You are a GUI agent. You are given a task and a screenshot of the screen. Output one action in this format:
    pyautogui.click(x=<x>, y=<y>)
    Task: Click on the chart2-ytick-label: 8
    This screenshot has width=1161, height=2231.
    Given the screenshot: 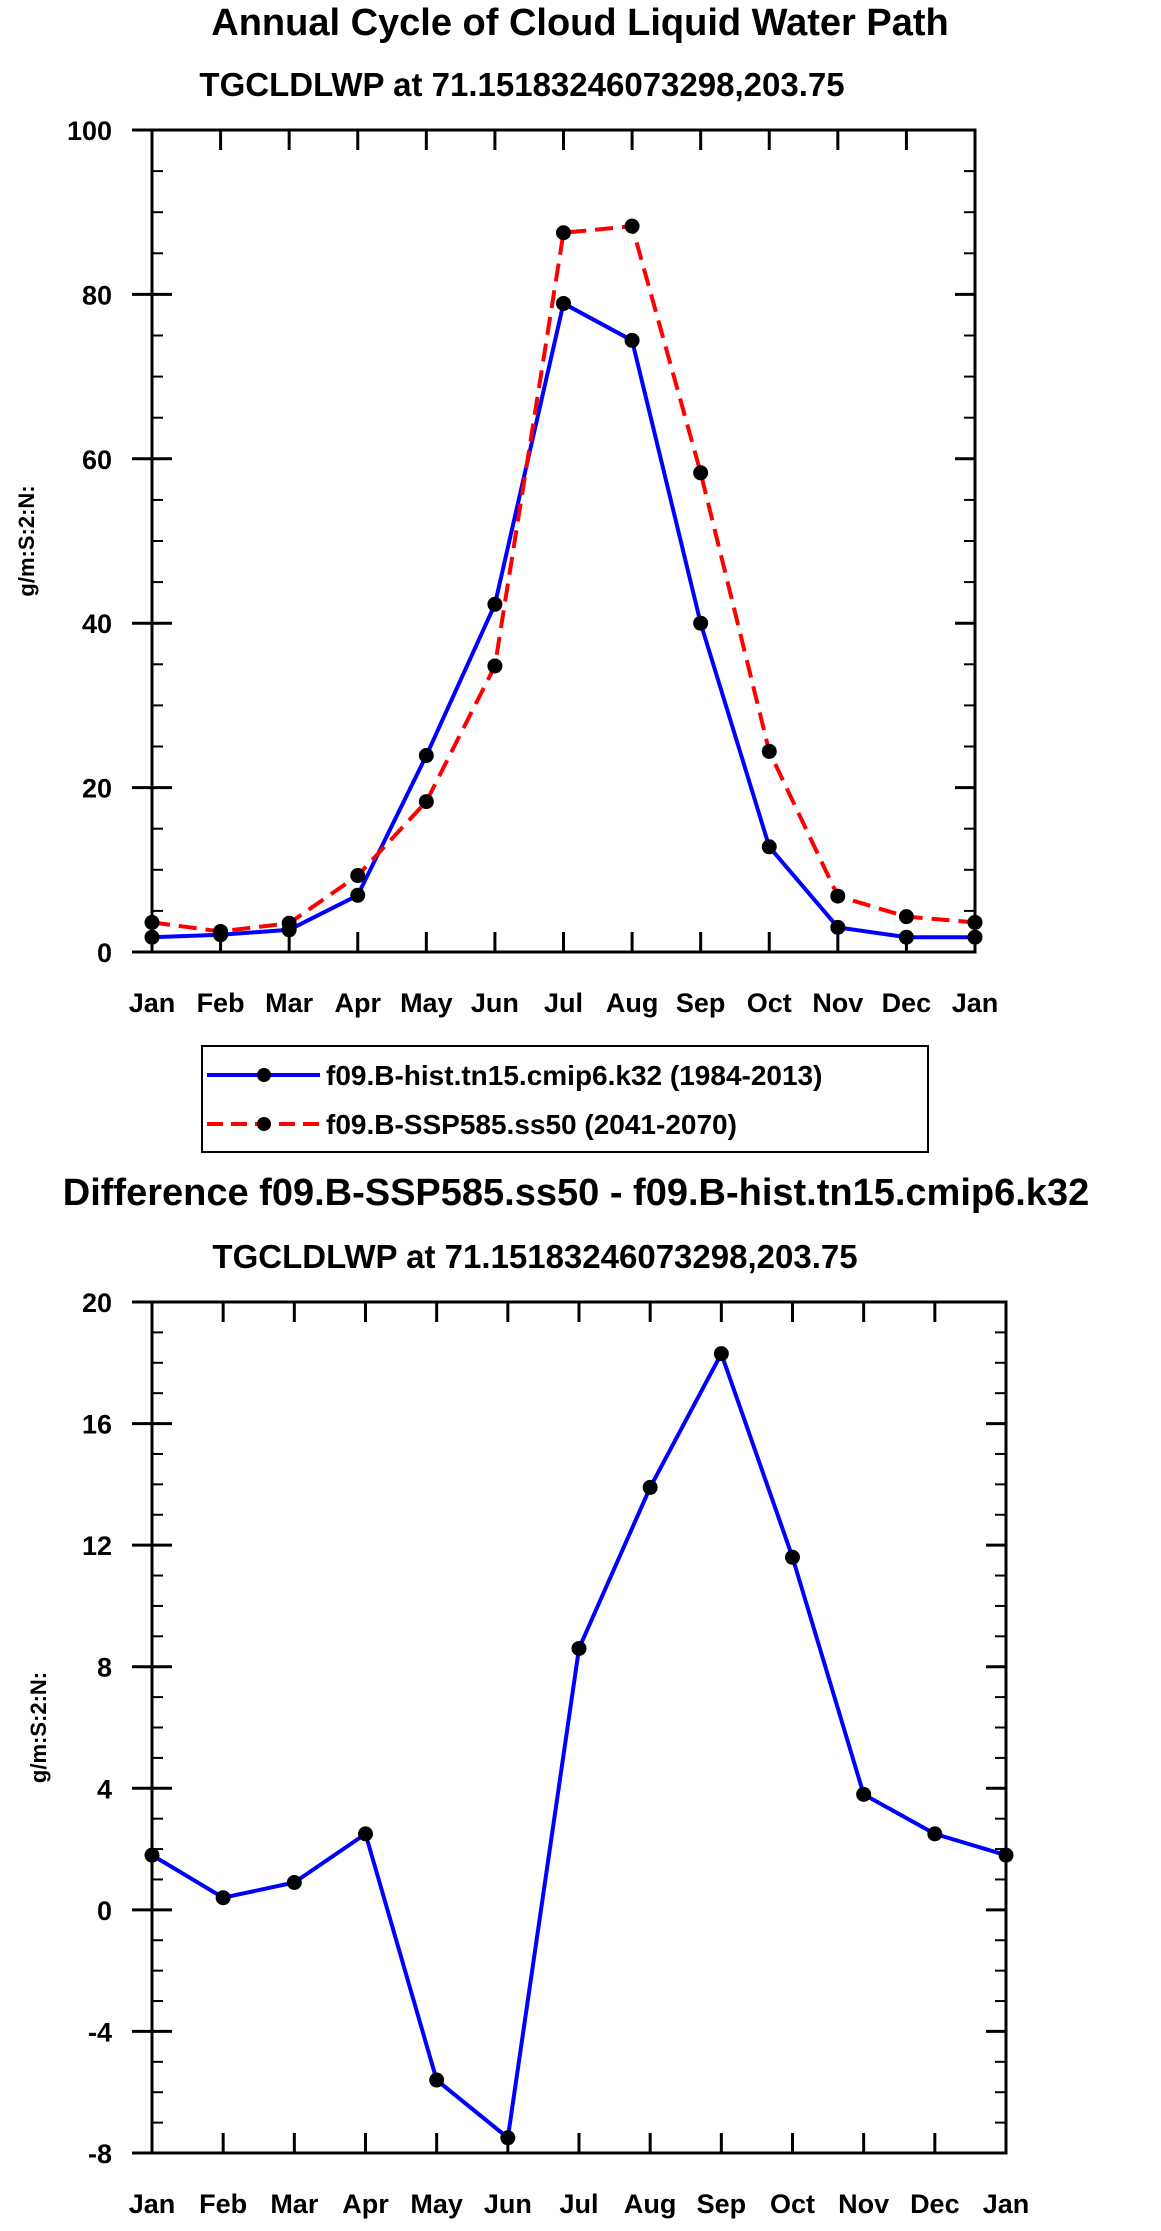 What is the action you would take?
    pyautogui.click(x=104, y=1668)
    